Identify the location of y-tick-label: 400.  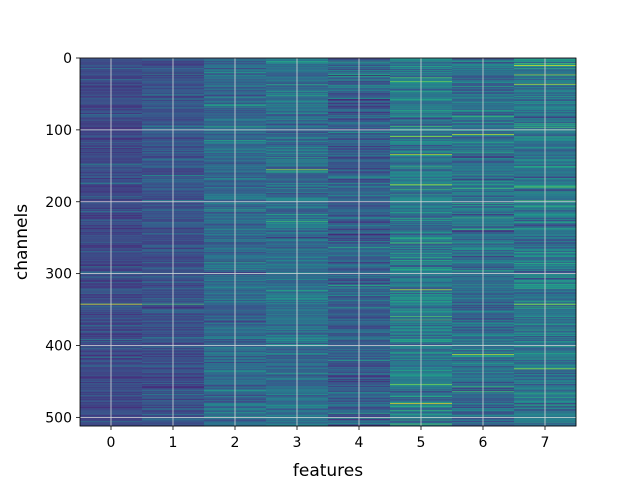
(58, 347).